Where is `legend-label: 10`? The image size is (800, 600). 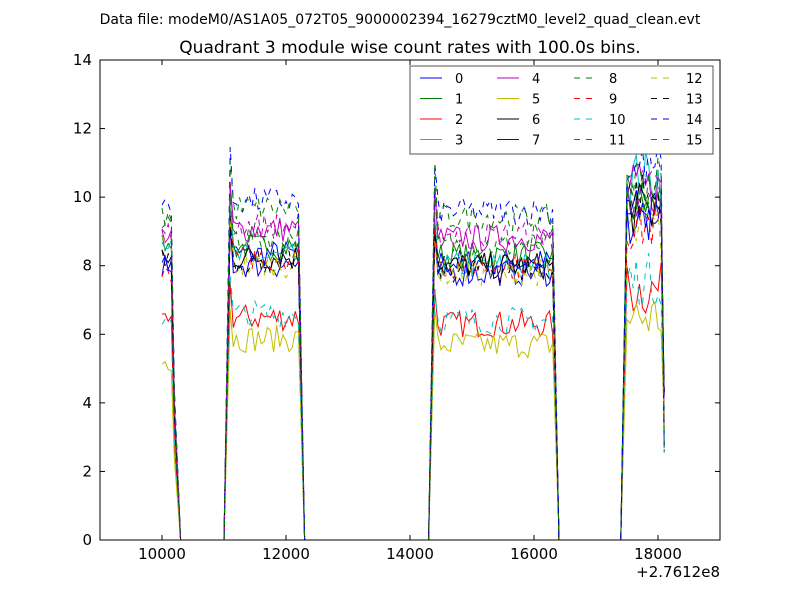 legend-label: 10 is located at coordinates (617, 120).